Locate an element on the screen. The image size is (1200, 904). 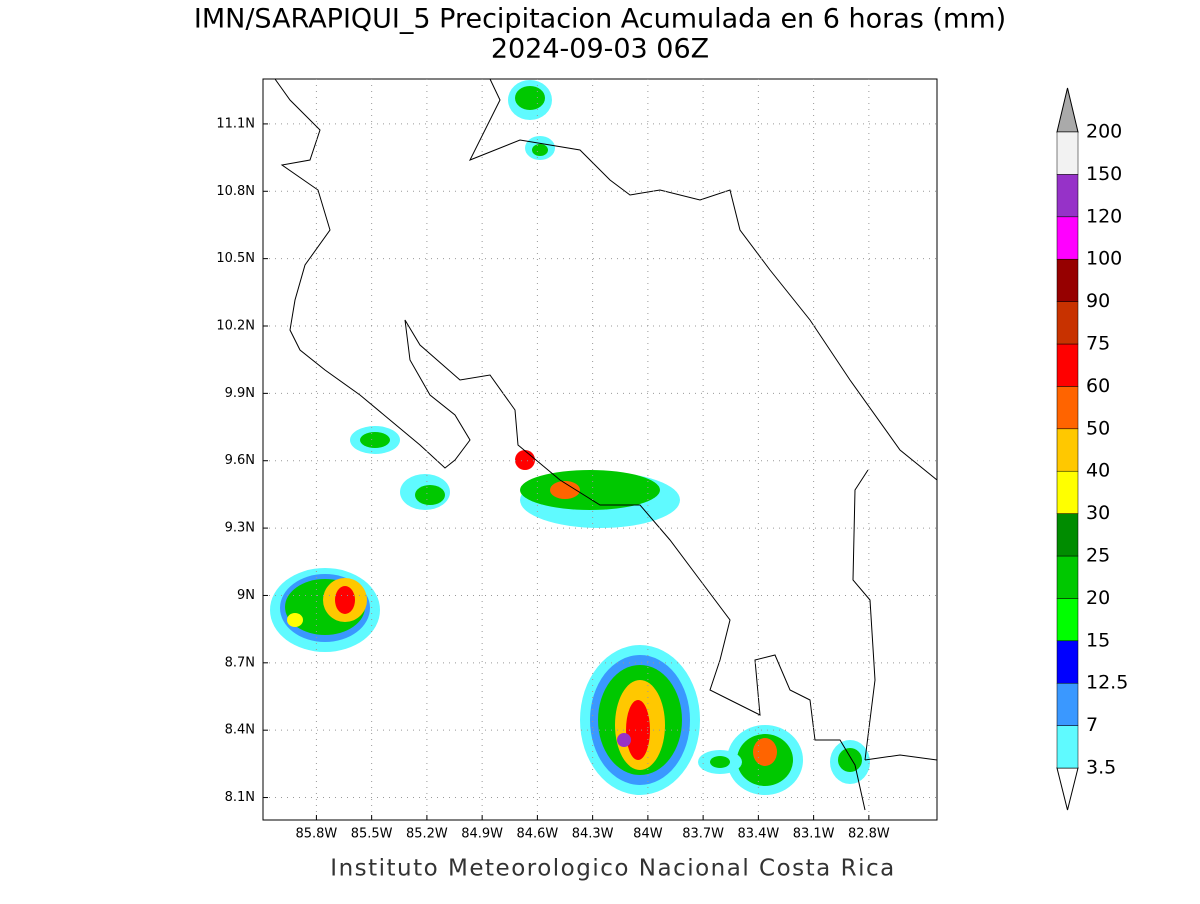
x-tick-label: 85.2W is located at coordinates (427, 834).